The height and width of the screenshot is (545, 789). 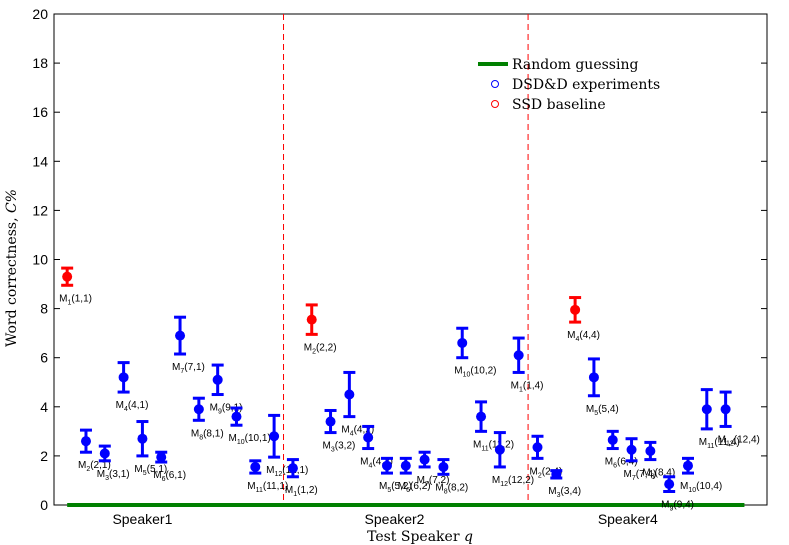 I want to click on data-point: M6(6,1), so click(x=169, y=466).